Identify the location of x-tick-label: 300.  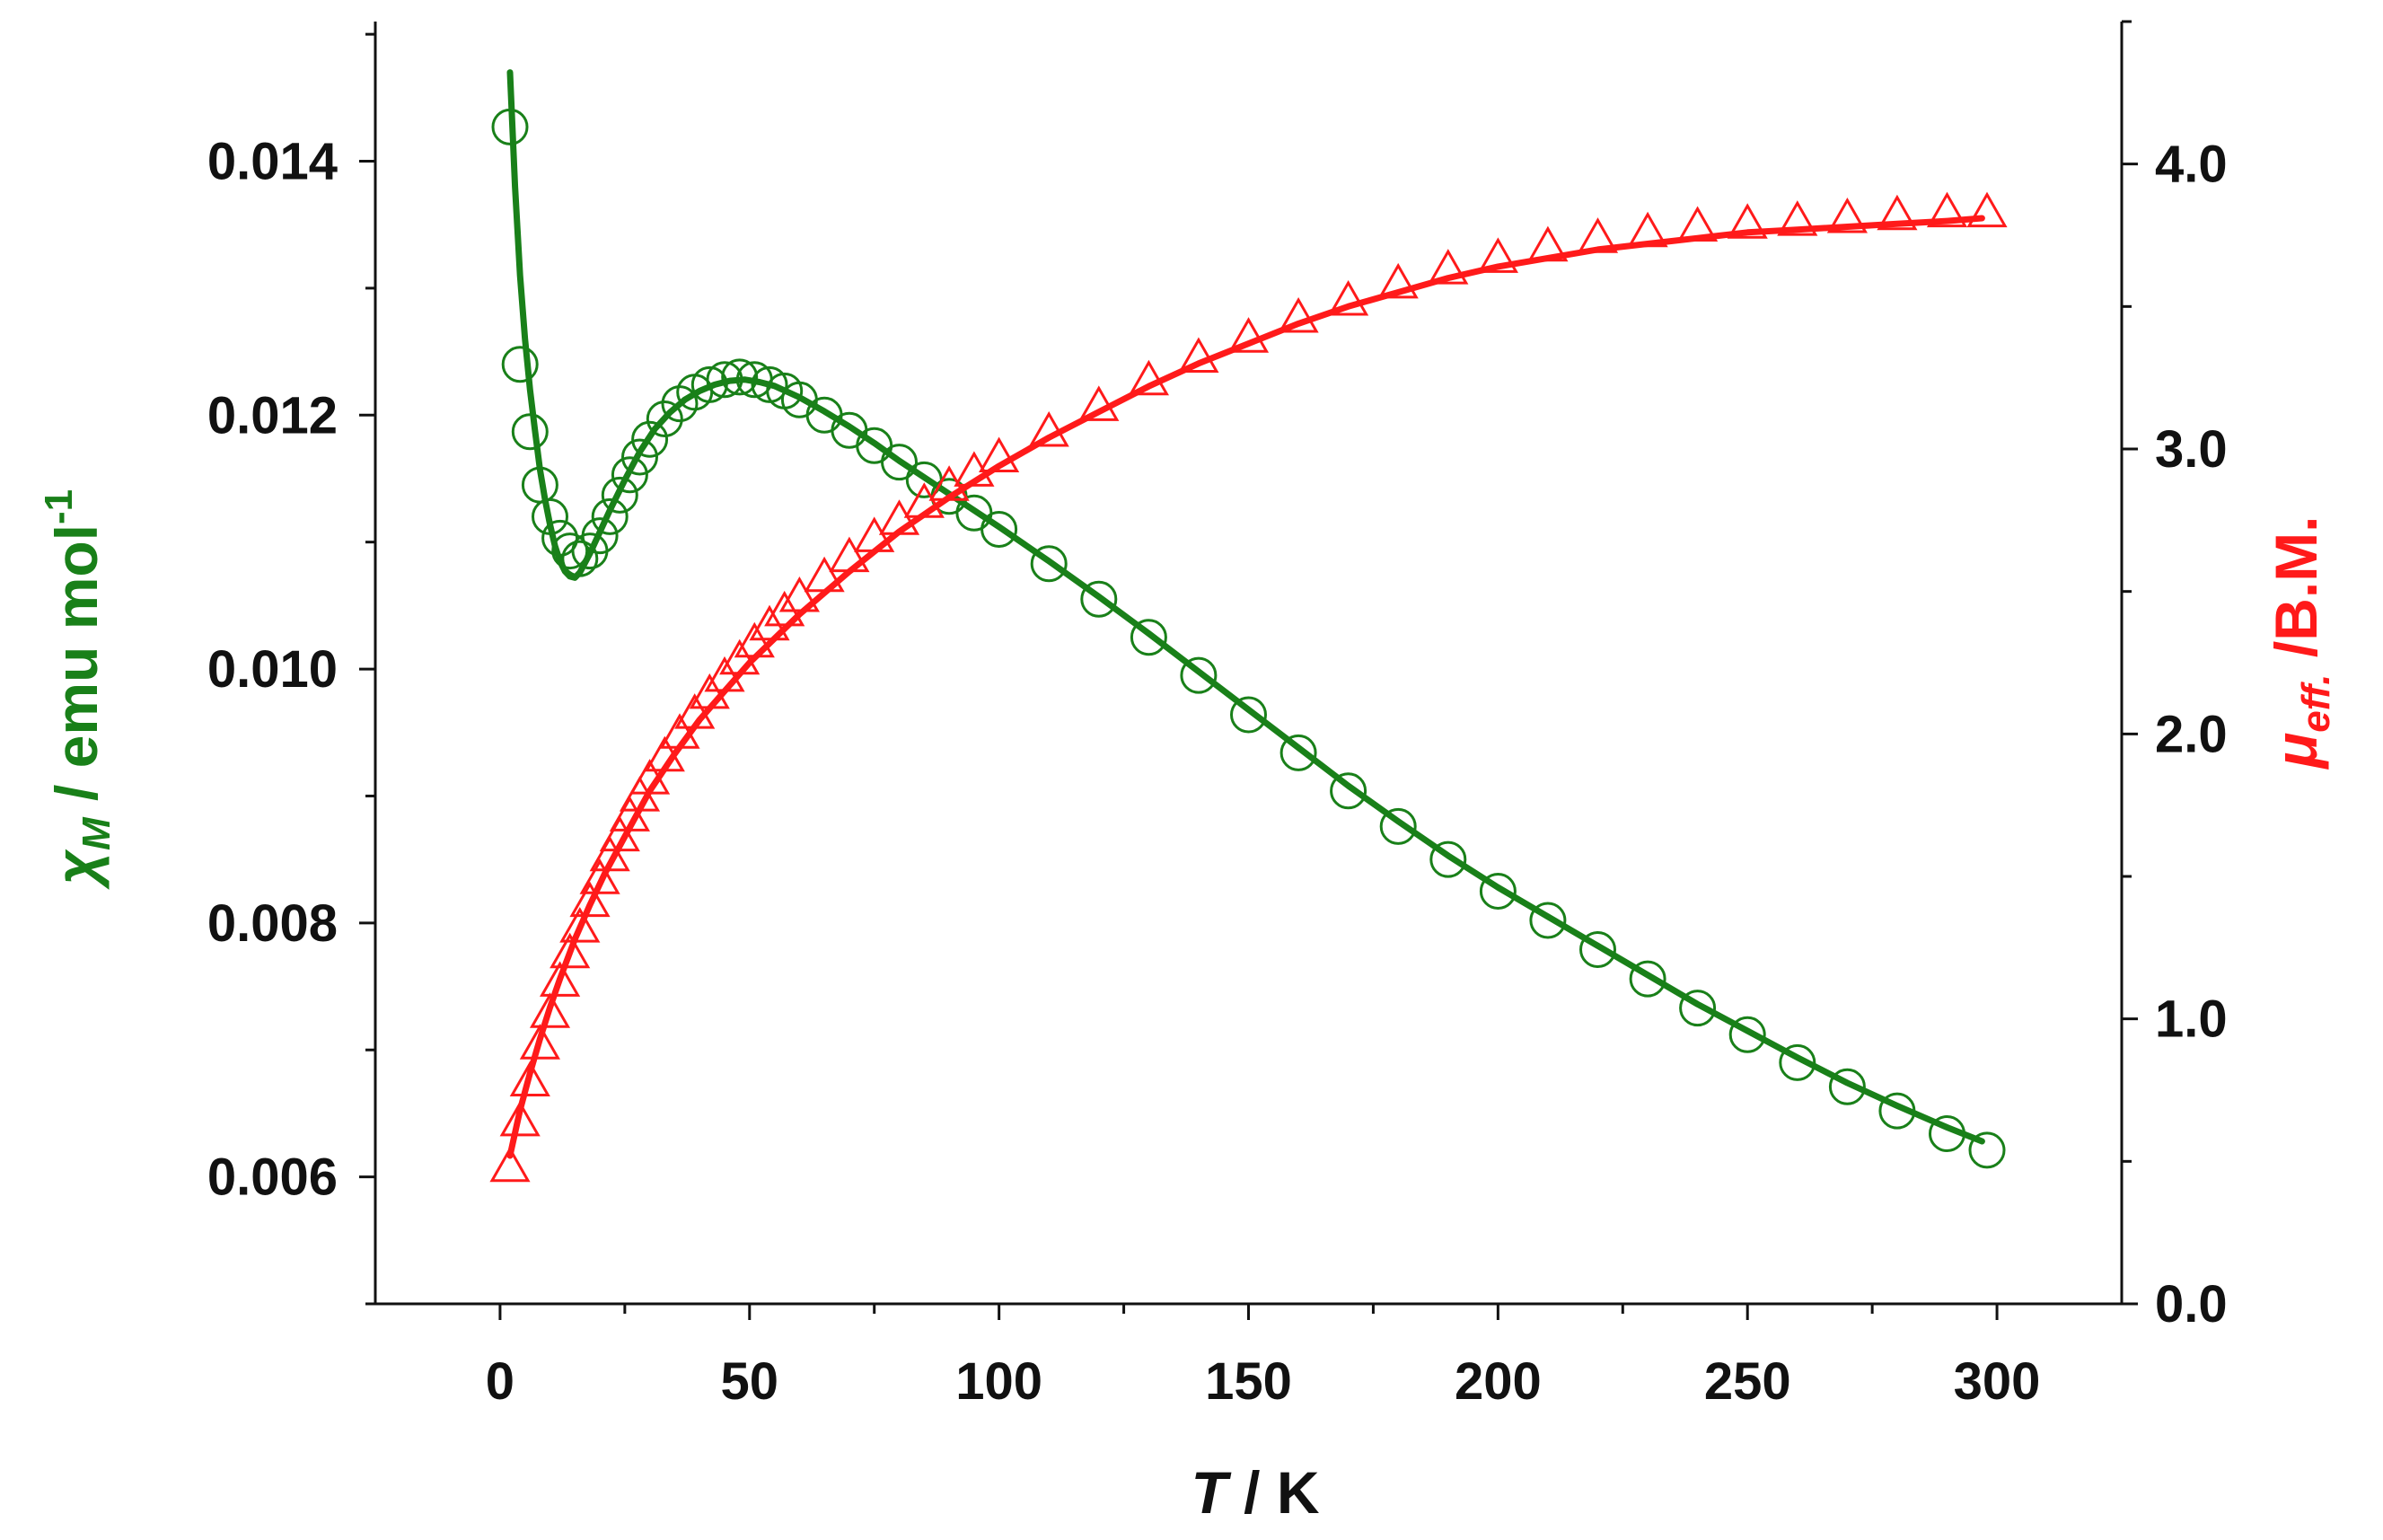
(1997, 1381).